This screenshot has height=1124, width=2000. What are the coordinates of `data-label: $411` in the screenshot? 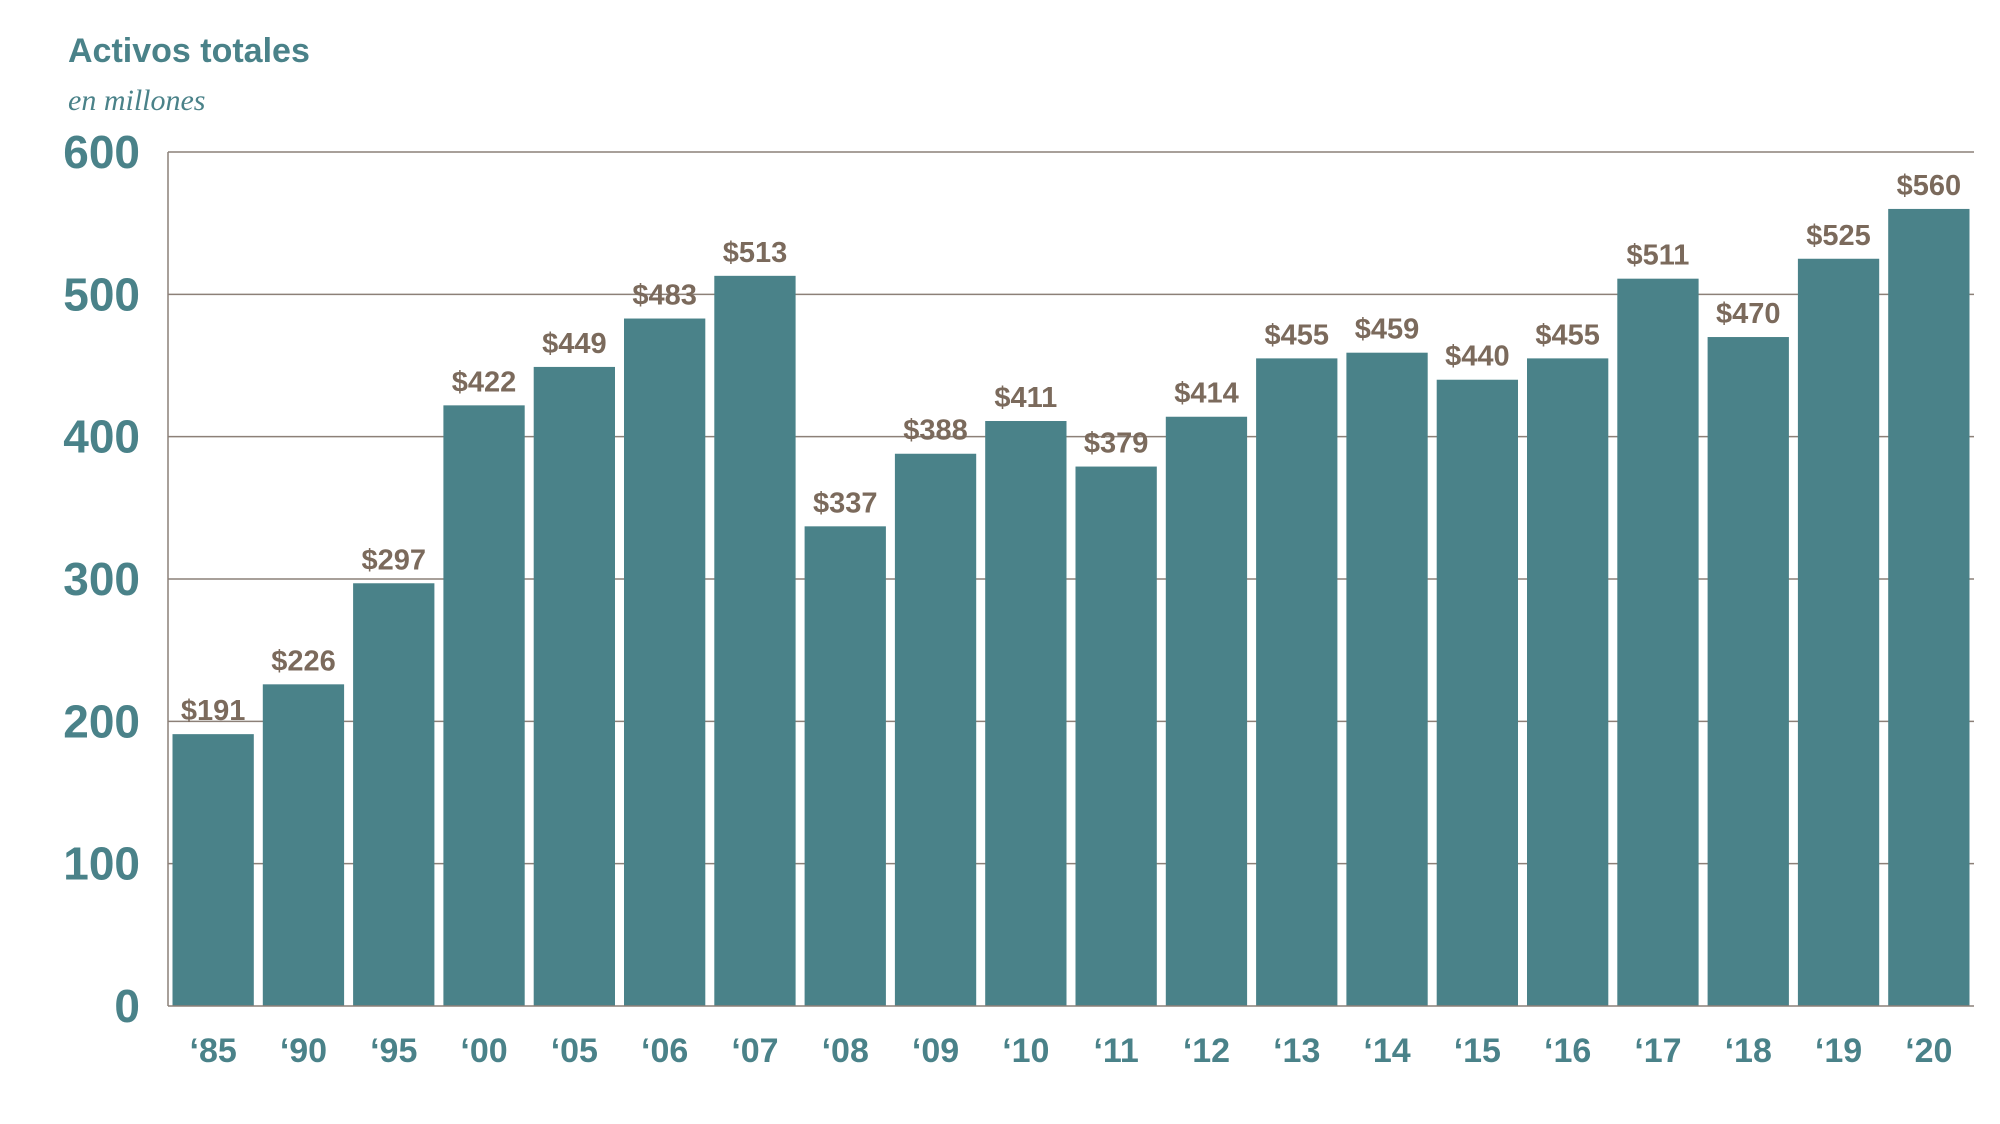 It's located at (1025, 398).